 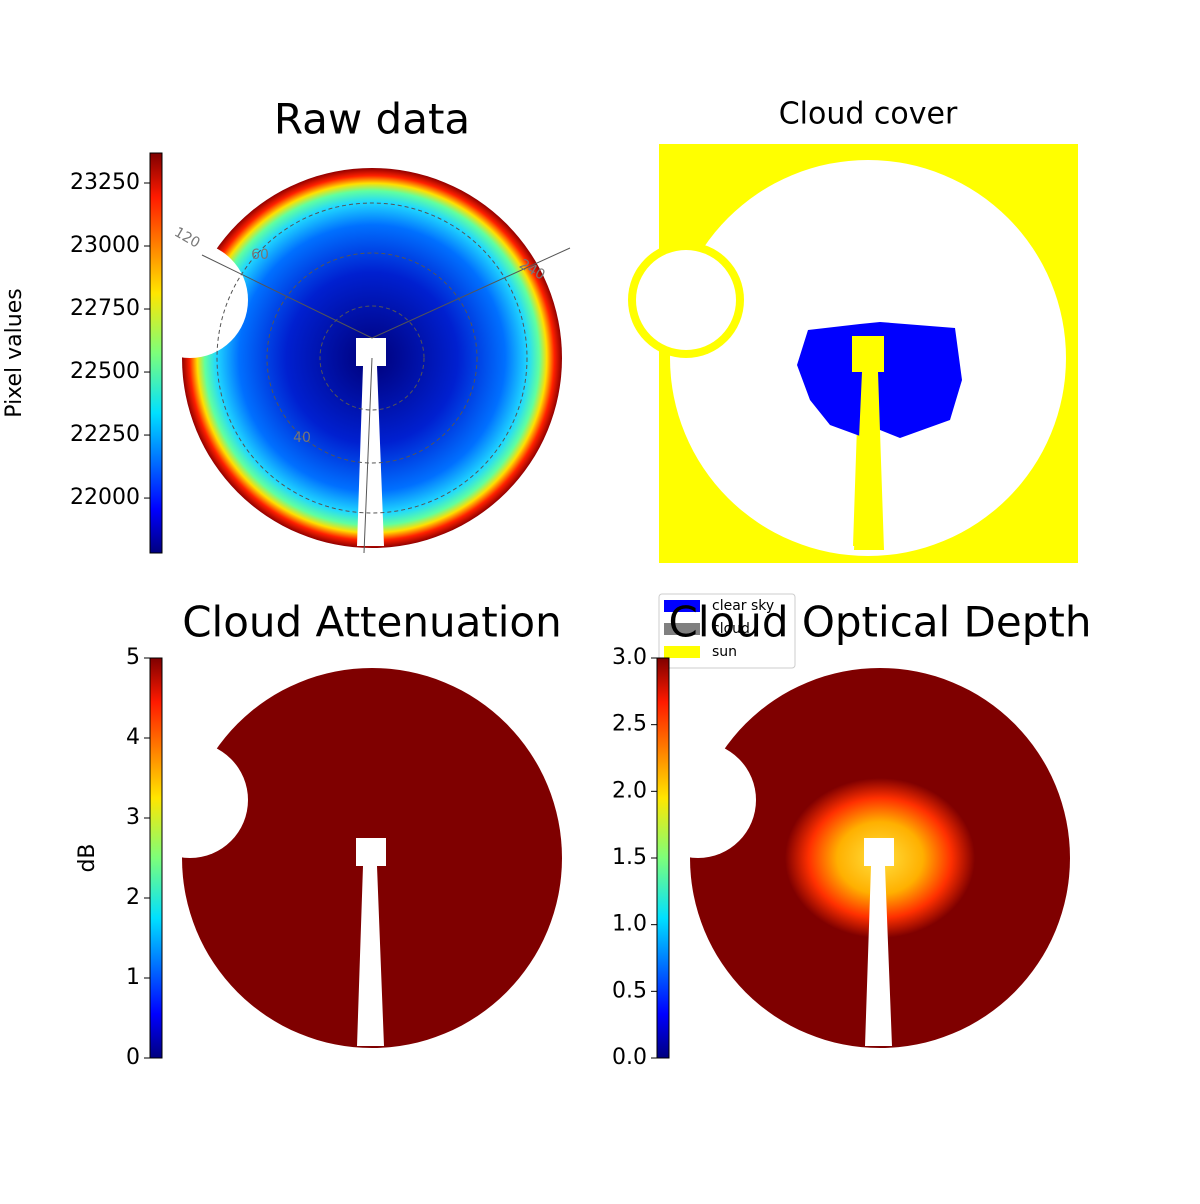 What do you see at coordinates (372, 119) in the screenshot?
I see `panel-title: Raw data` at bounding box center [372, 119].